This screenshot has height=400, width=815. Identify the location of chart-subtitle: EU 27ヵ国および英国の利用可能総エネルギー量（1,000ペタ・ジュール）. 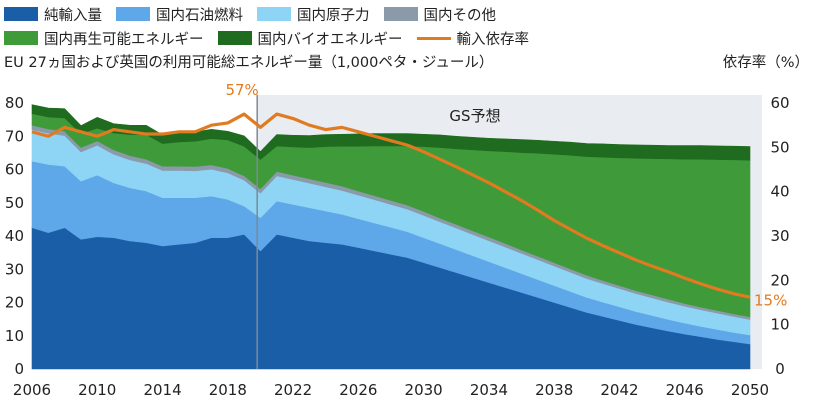
(249, 63).